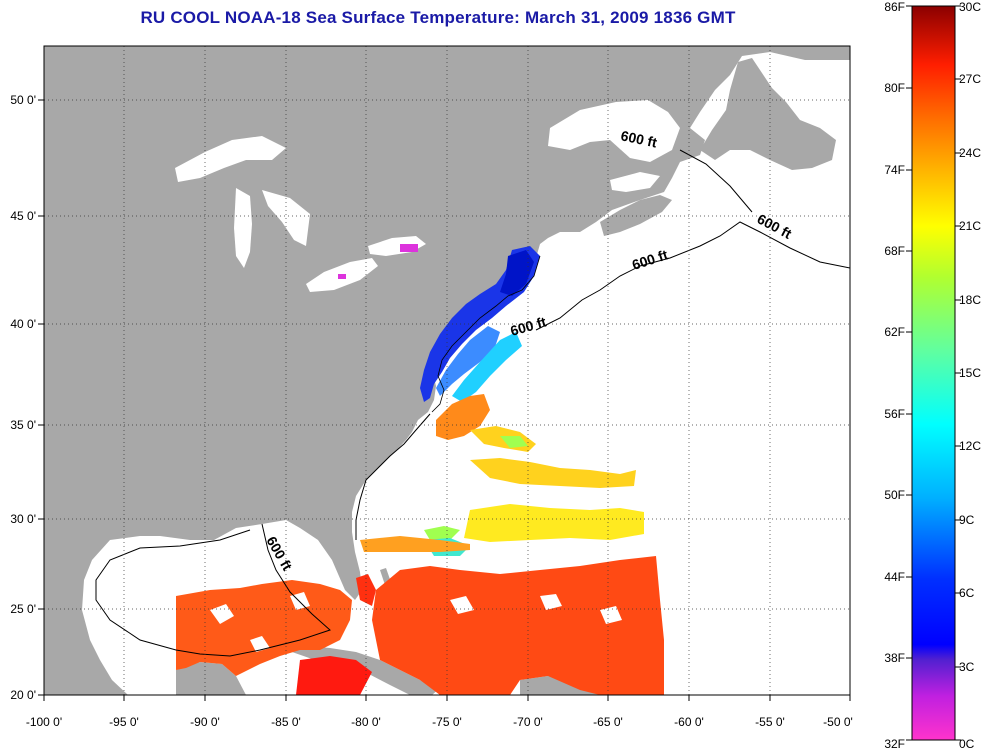 The image size is (984, 754). What do you see at coordinates (23, 695) in the screenshot?
I see `lat-tick-label: 20 0'` at bounding box center [23, 695].